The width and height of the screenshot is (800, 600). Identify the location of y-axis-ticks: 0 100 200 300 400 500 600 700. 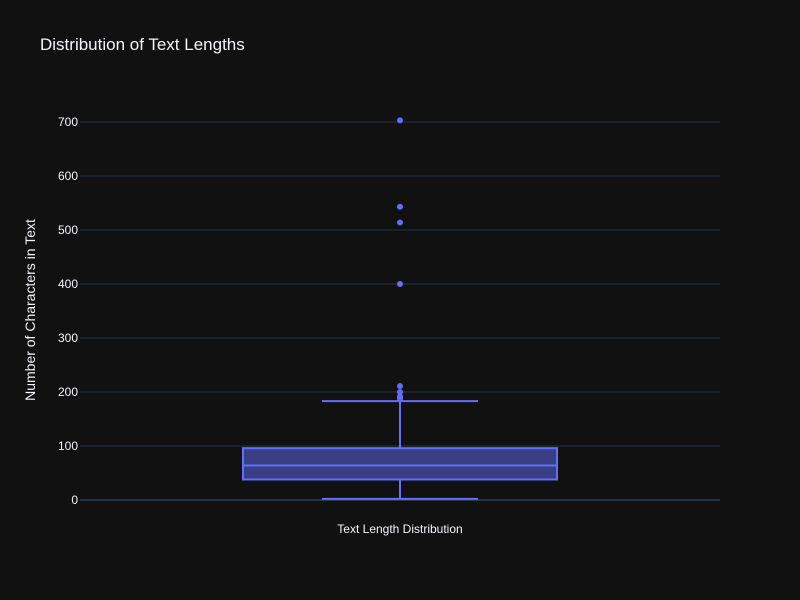
(68, 311).